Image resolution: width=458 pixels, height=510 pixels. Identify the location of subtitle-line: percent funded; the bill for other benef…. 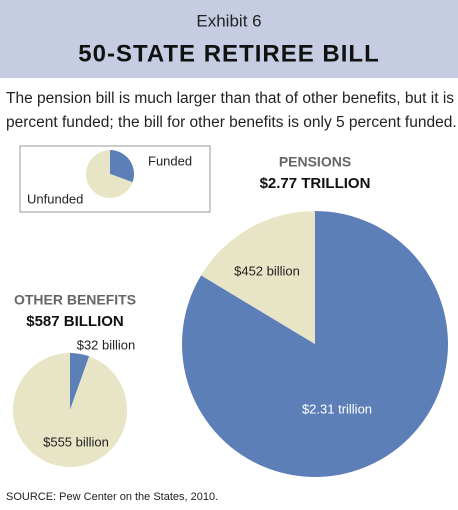
(231, 122).